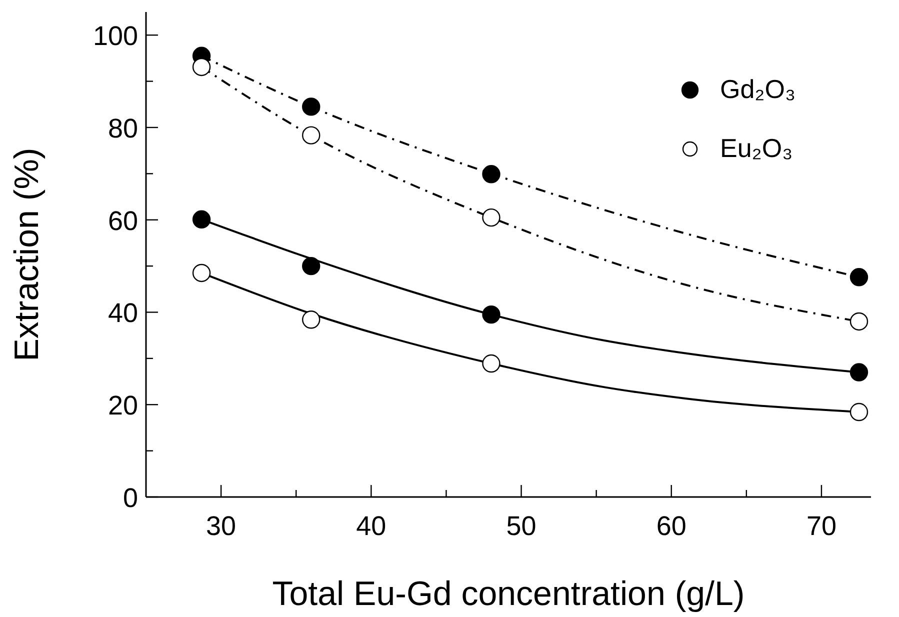  Describe the element at coordinates (130, 498) in the screenshot. I see `y-tick-label: 0` at that location.